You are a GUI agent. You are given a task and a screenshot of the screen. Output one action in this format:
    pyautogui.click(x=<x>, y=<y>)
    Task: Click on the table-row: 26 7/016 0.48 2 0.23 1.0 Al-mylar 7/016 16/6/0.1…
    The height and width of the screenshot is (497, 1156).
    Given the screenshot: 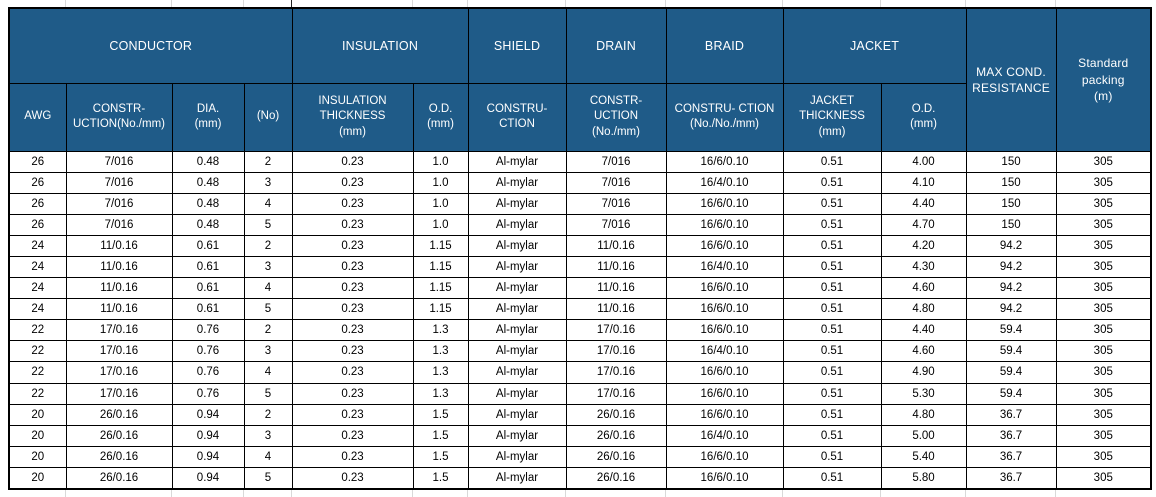 What is the action you would take?
    pyautogui.click(x=580, y=161)
    